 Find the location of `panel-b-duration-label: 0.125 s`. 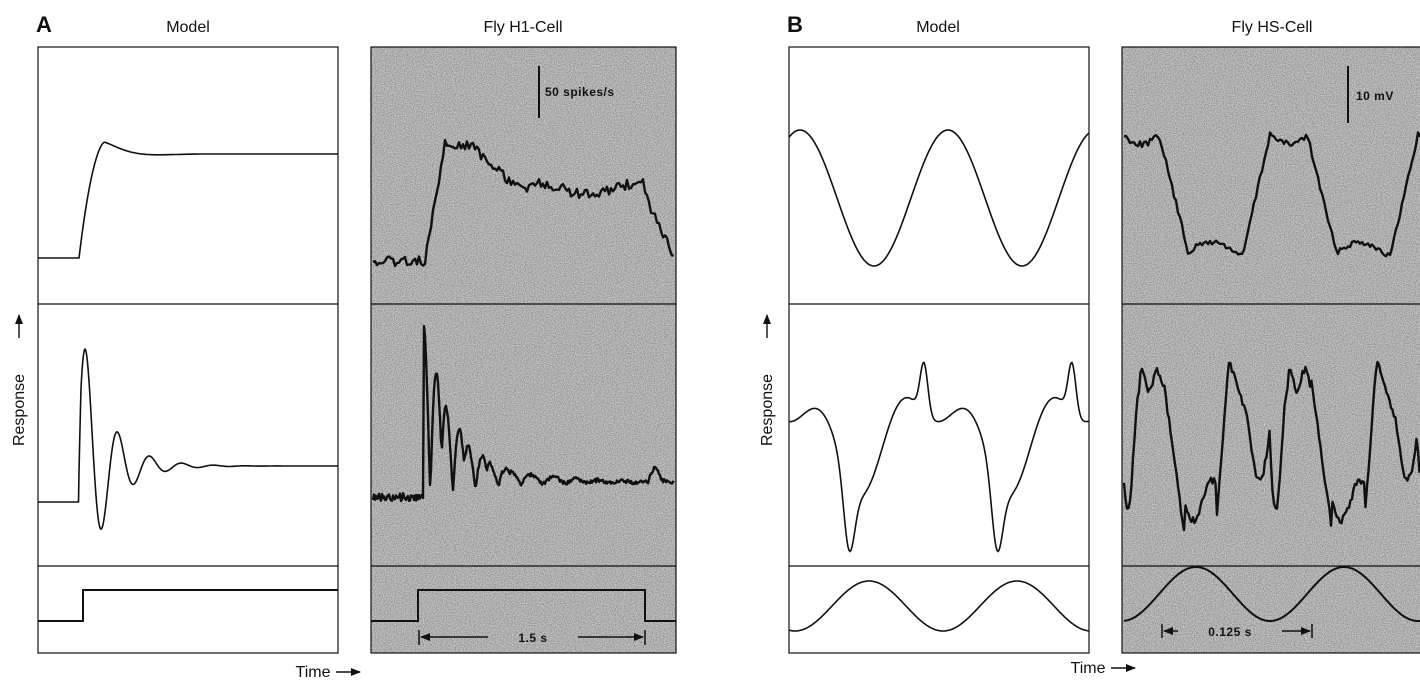

panel-b-duration-label: 0.125 s is located at coordinates (1230, 632).